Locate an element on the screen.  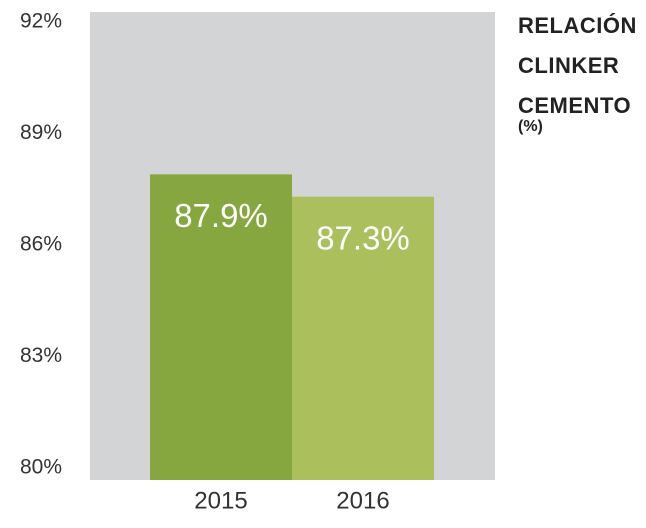
y-tick-label: 92% is located at coordinates (41, 21).